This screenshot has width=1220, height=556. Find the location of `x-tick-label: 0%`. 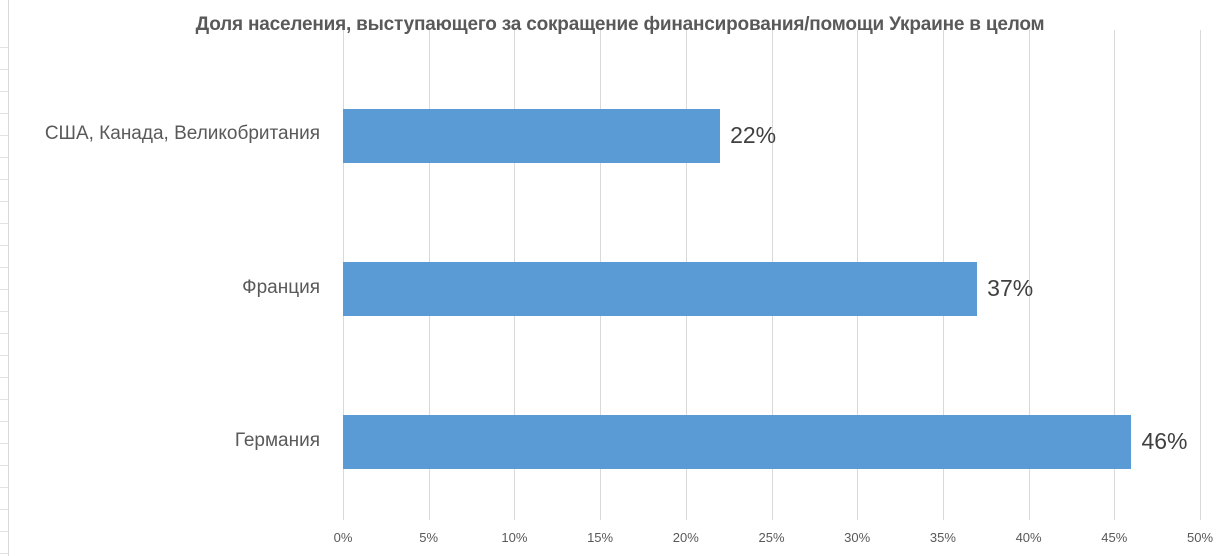

x-tick-label: 0% is located at coordinates (343, 537).